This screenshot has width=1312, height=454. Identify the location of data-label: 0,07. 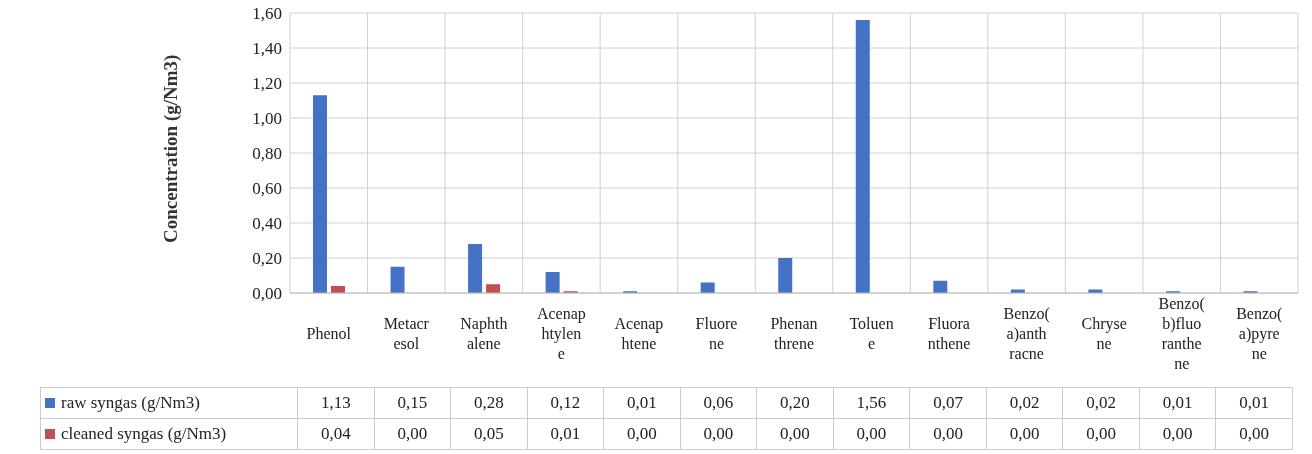
(948, 403).